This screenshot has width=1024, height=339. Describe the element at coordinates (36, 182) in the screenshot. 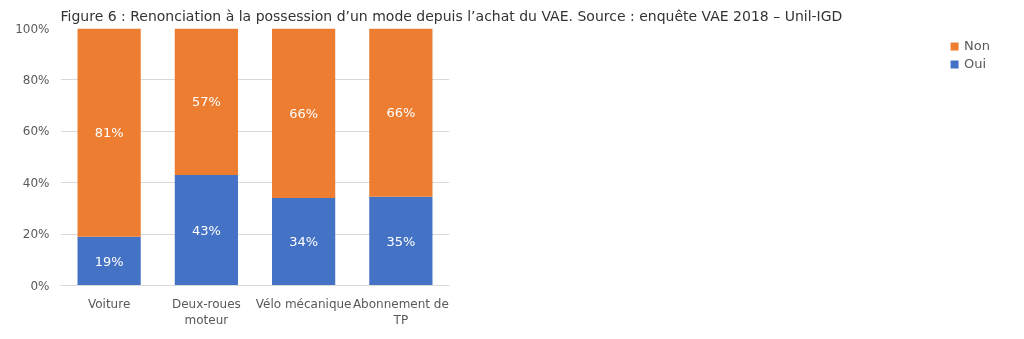

I see `y-tick-label: 40%` at that location.